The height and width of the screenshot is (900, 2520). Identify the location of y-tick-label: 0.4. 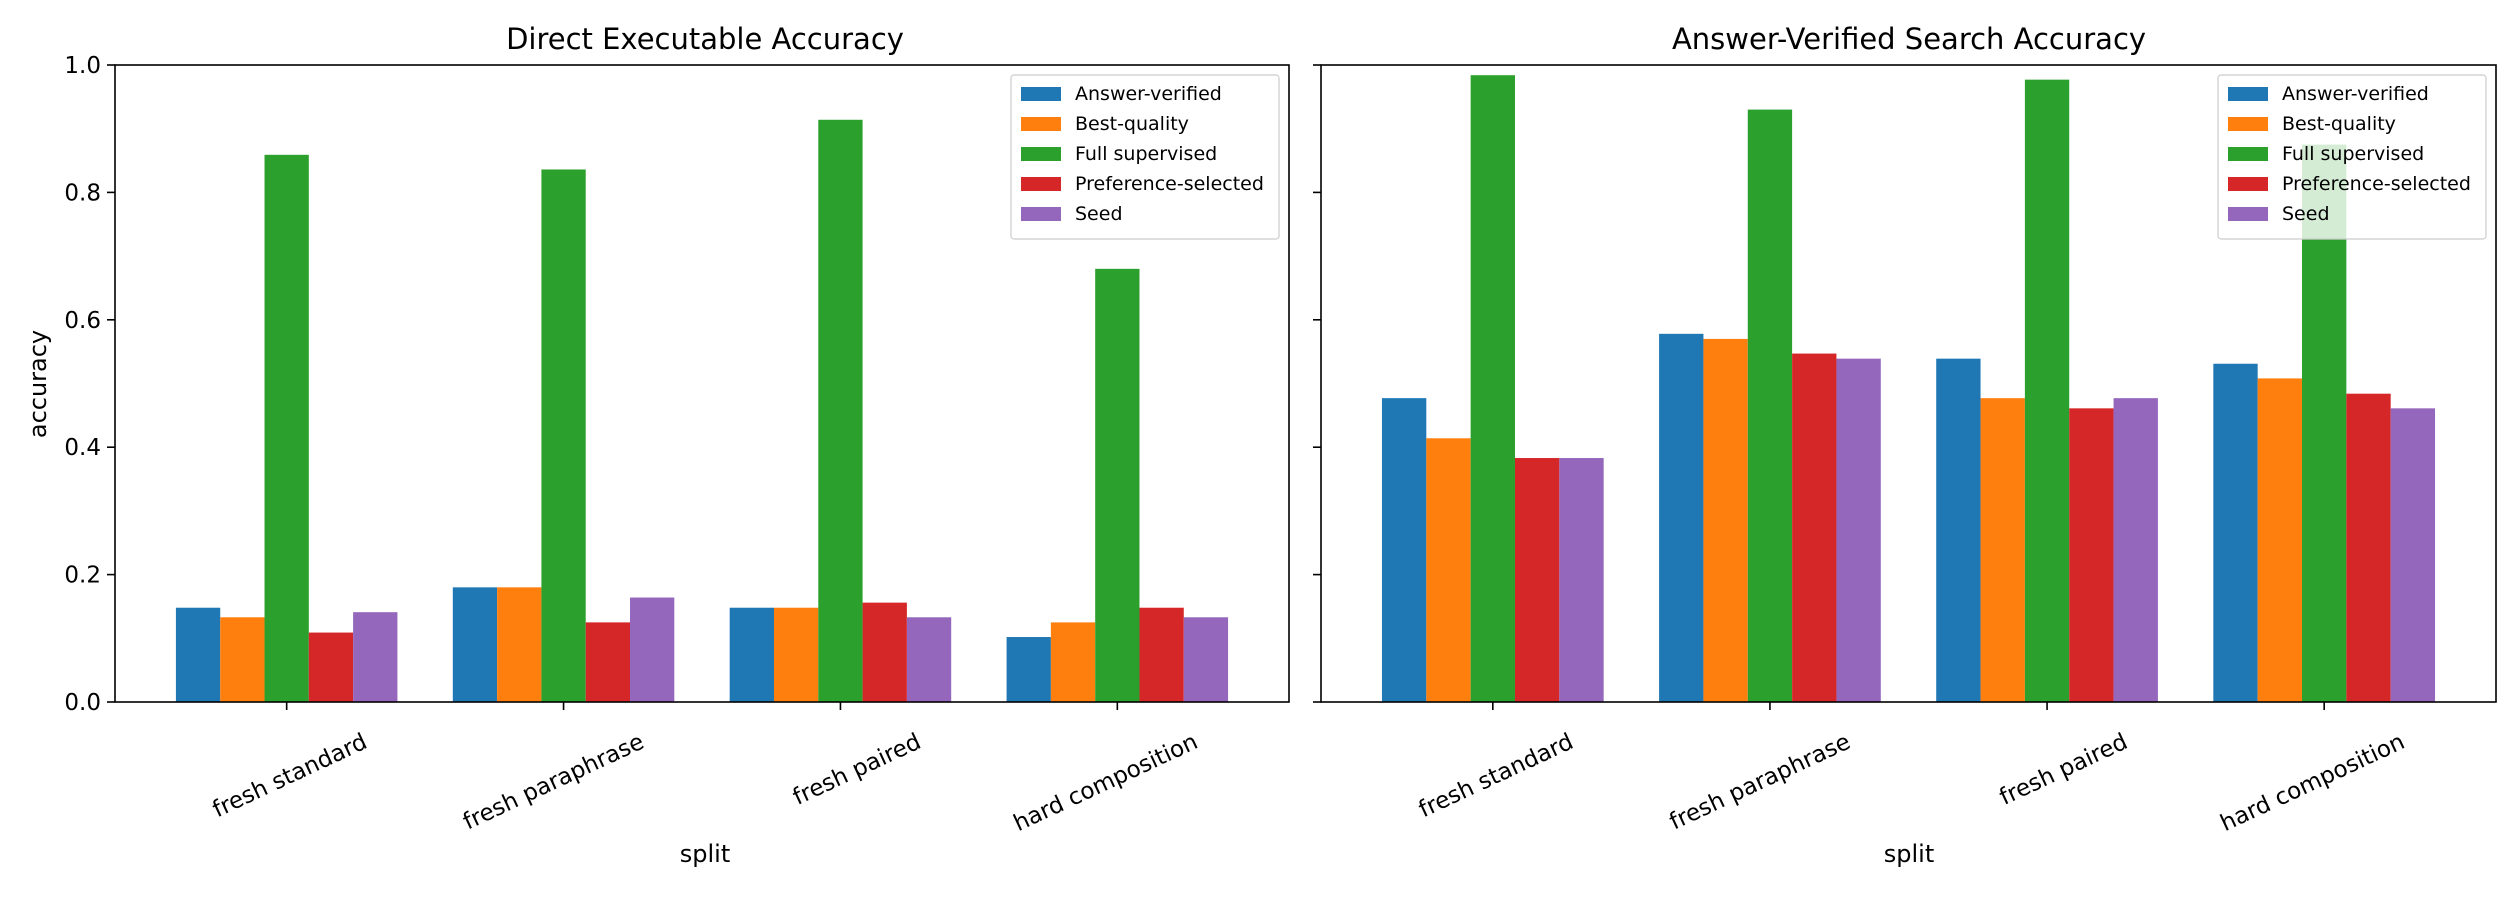
(82, 448).